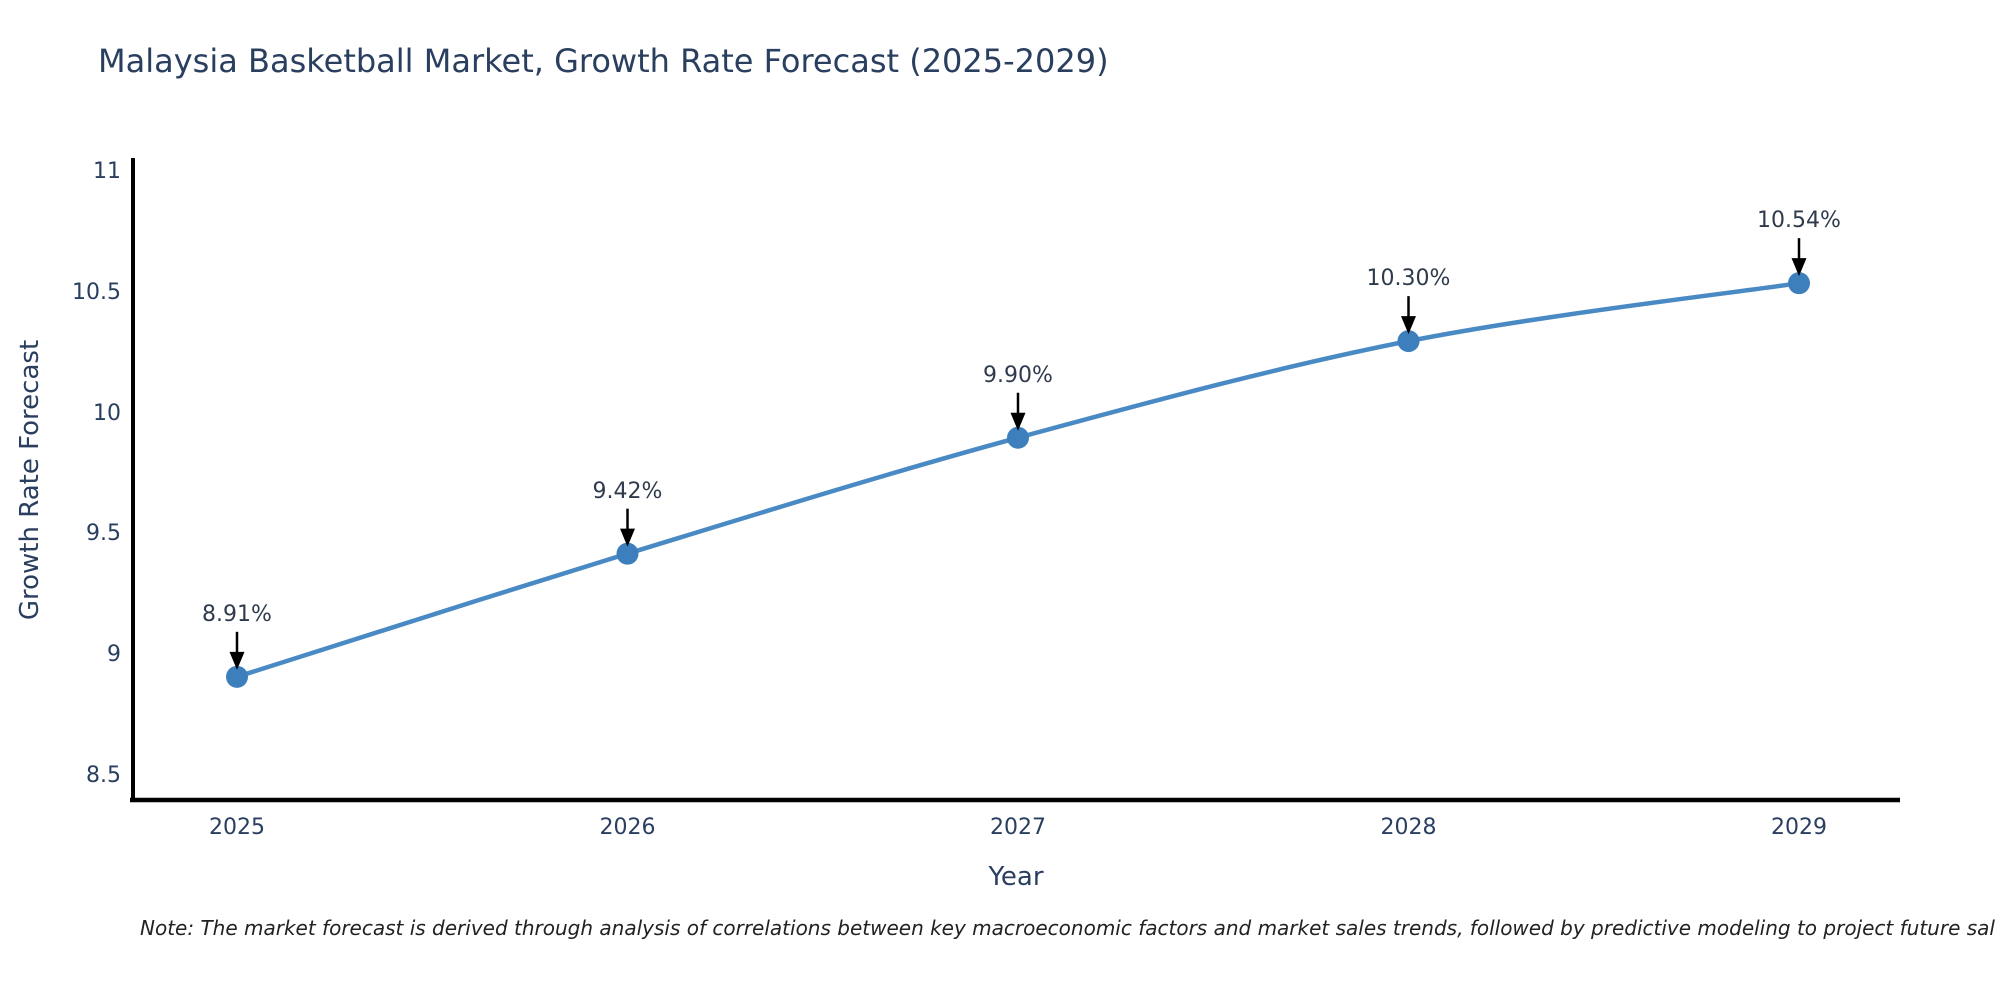  Describe the element at coordinates (237, 614) in the screenshot. I see `data-point-value-label: 8.91%` at that location.